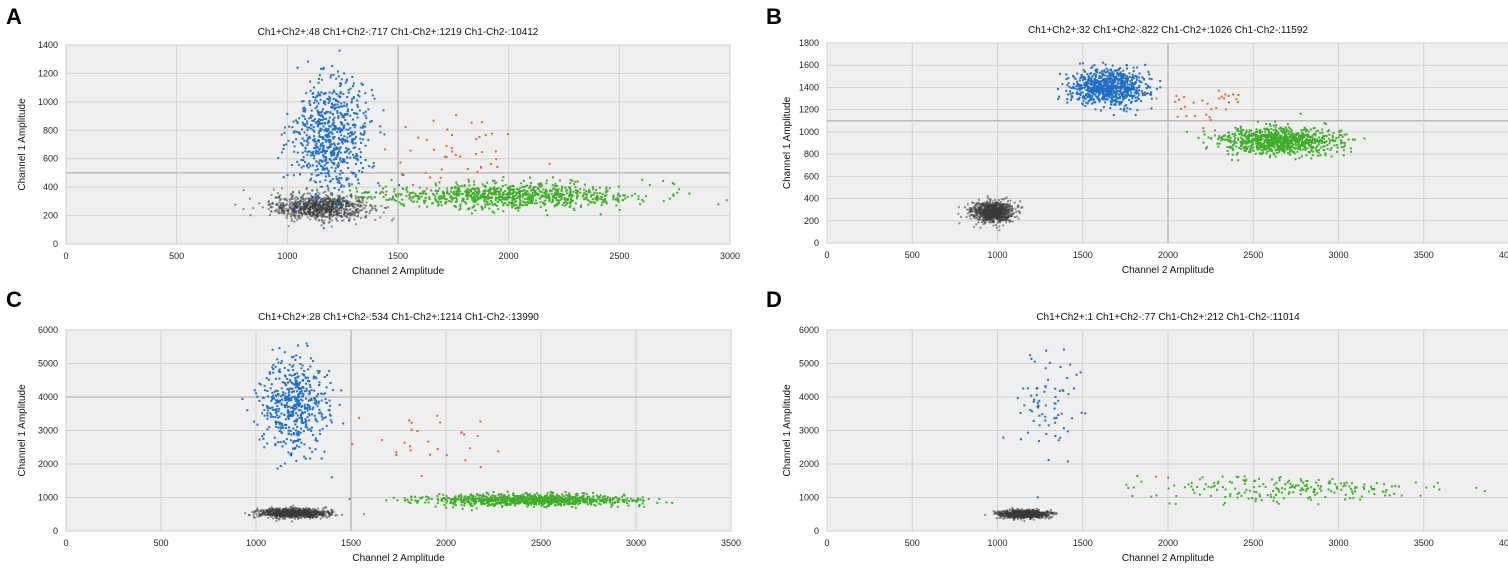 This screenshot has width=1508, height=570. I want to click on y-tick-label: 1000, so click(809, 132).